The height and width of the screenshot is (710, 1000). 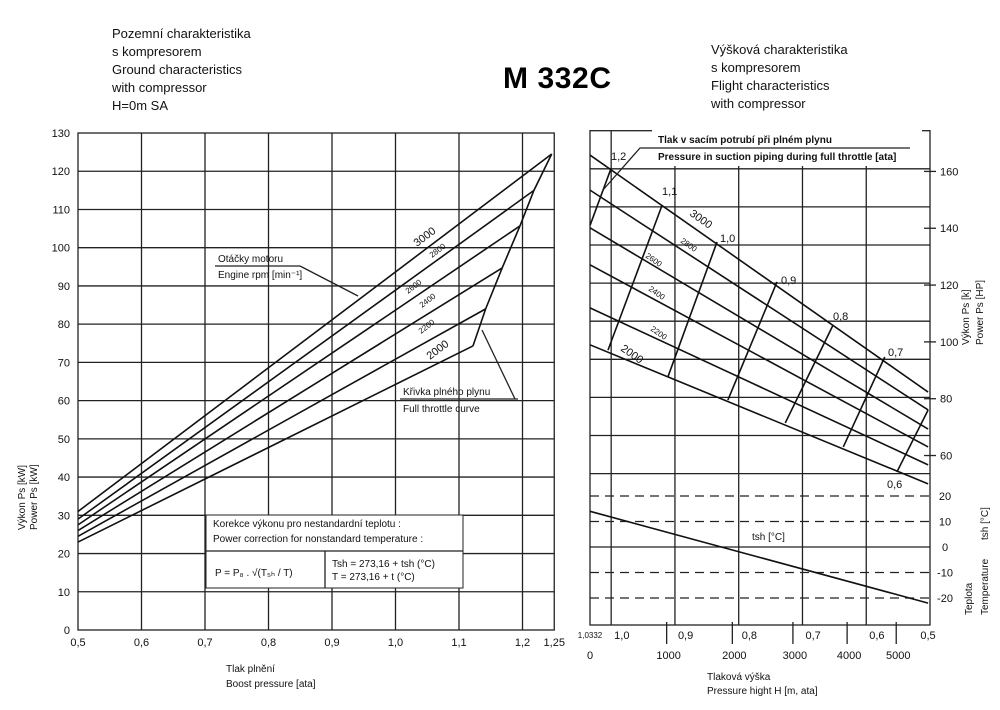 What do you see at coordinates (945, 548) in the screenshot?
I see `temperature-tick-label: 0` at bounding box center [945, 548].